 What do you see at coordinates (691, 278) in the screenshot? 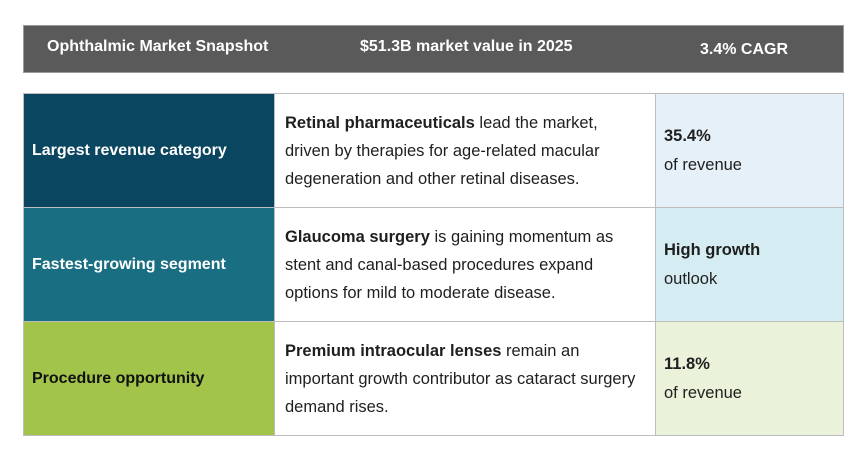
I see `stat-caption: outlook` at bounding box center [691, 278].